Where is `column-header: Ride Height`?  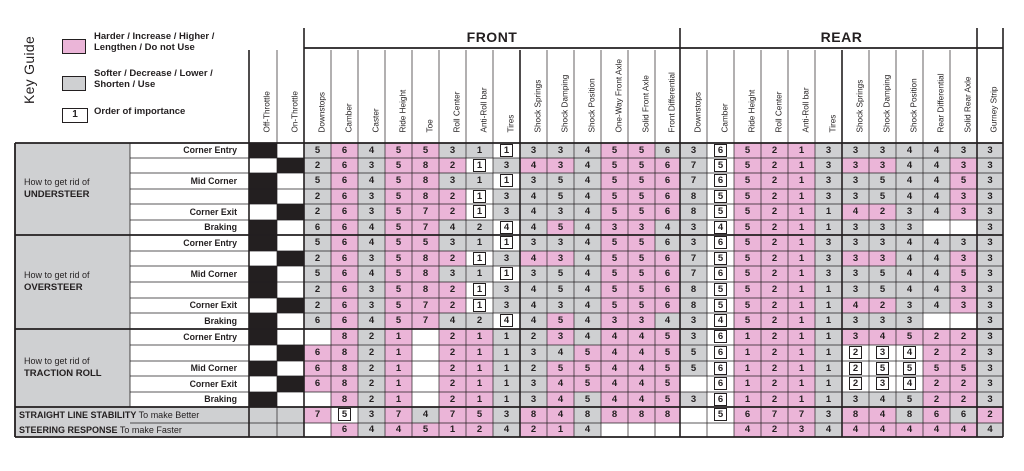 column-header: Ride Height is located at coordinates (747, 94).